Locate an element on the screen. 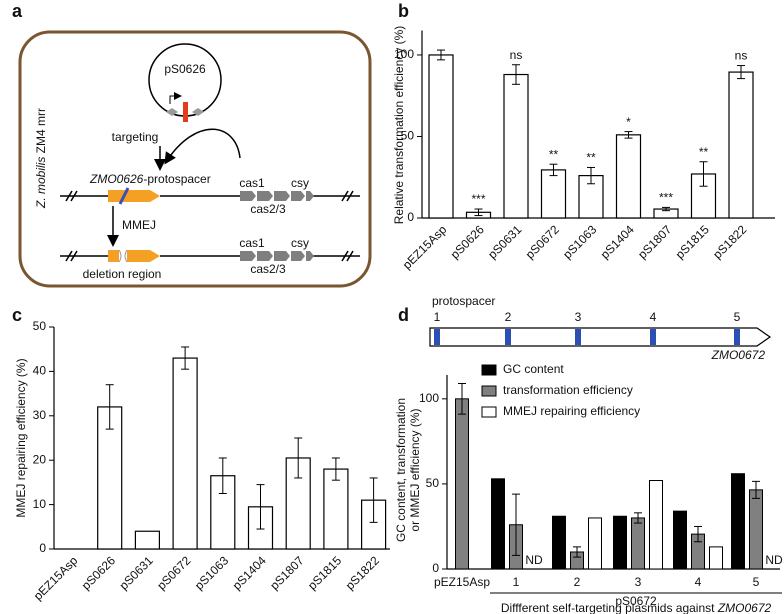  group-label: pS0672 is located at coordinates (636, 601).